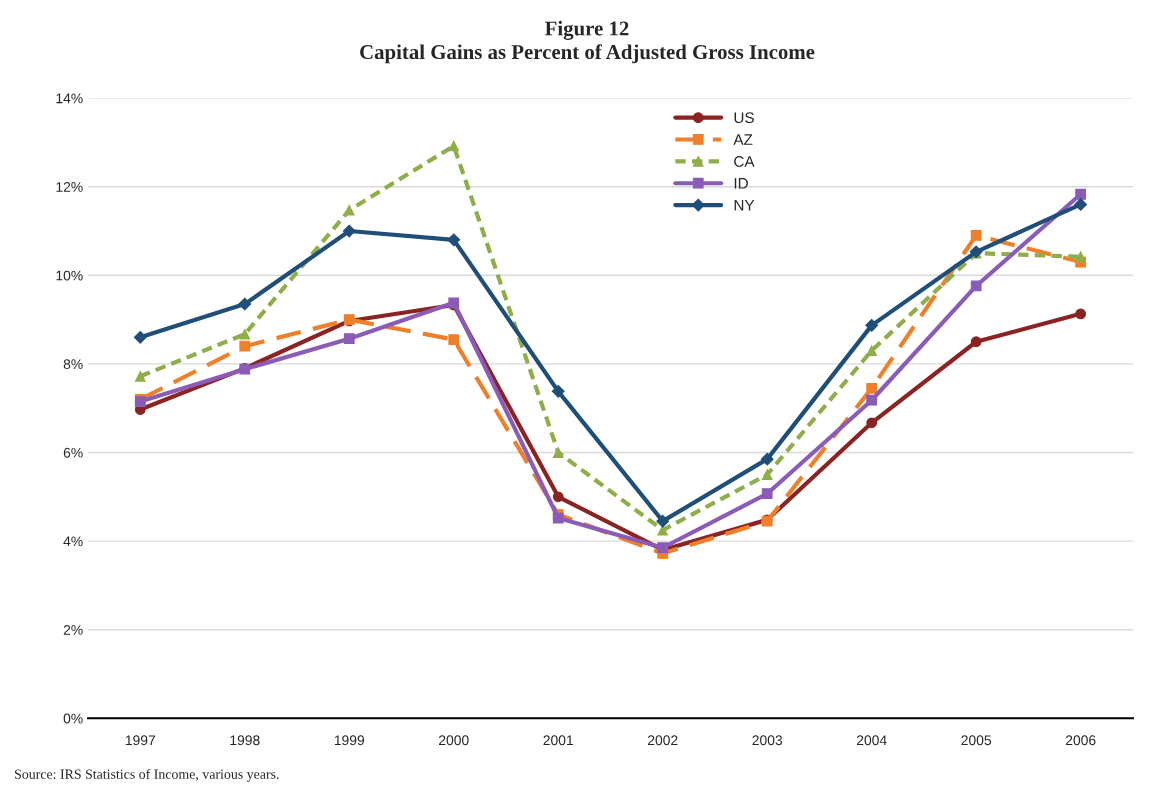 The image size is (1174, 785). I want to click on y-tick-label: 14%, so click(69, 98).